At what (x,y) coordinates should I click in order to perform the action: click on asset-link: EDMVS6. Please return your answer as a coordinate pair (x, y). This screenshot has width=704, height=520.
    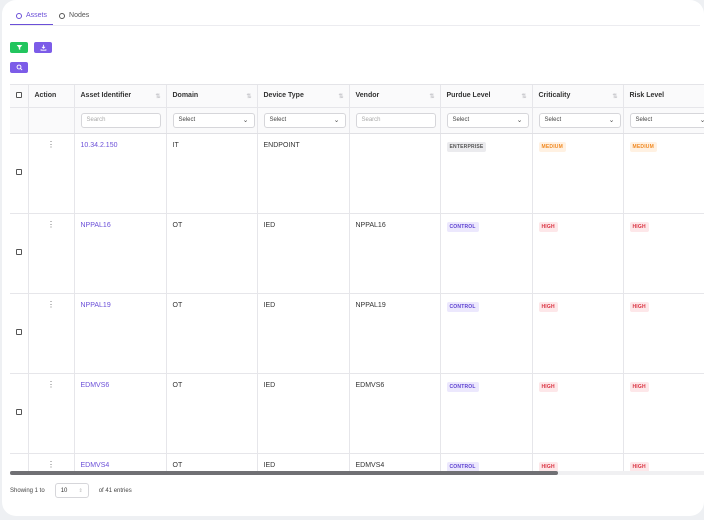
    Looking at the image, I should click on (95, 385).